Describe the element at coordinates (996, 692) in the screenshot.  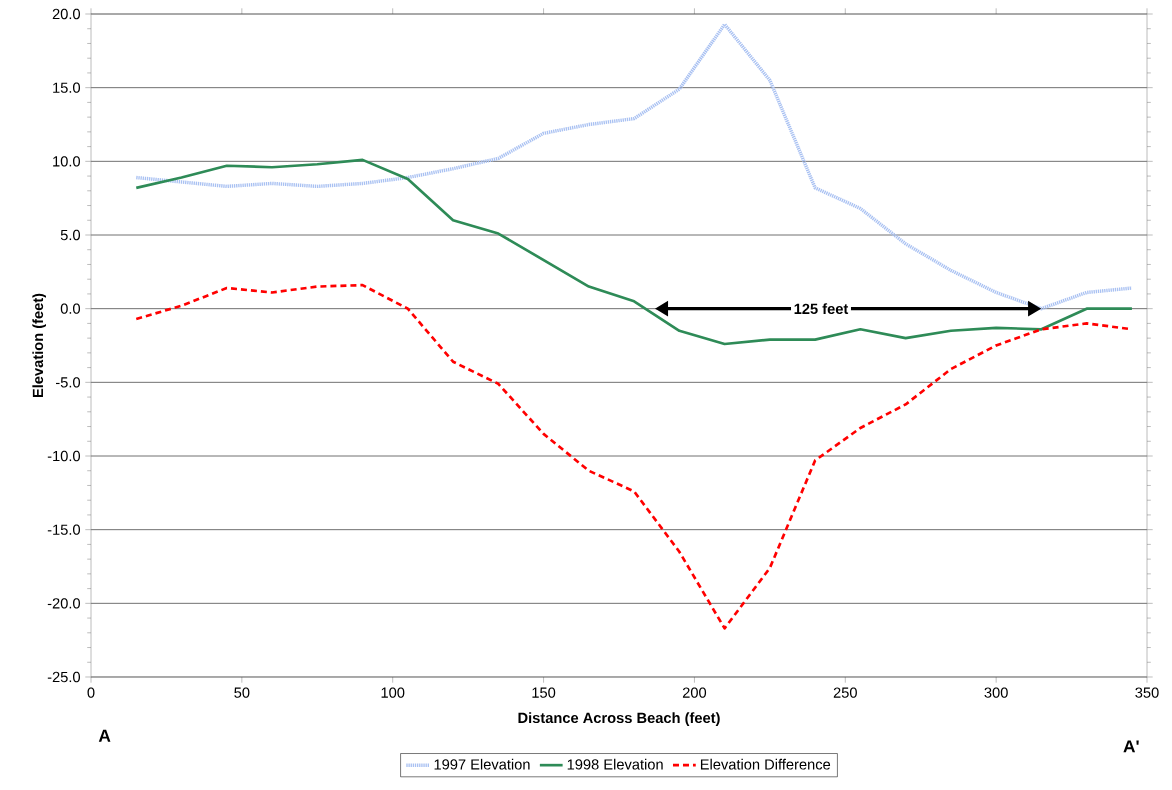
I see `x-tick-label: 300` at that location.